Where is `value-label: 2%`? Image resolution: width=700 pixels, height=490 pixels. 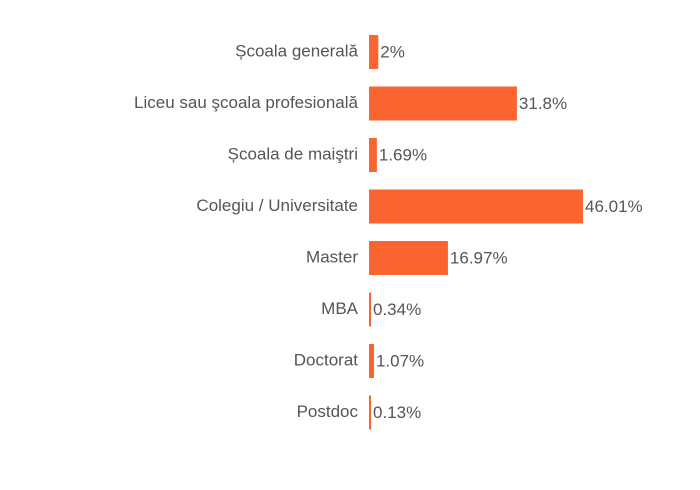
value-label: 2% is located at coordinates (392, 51).